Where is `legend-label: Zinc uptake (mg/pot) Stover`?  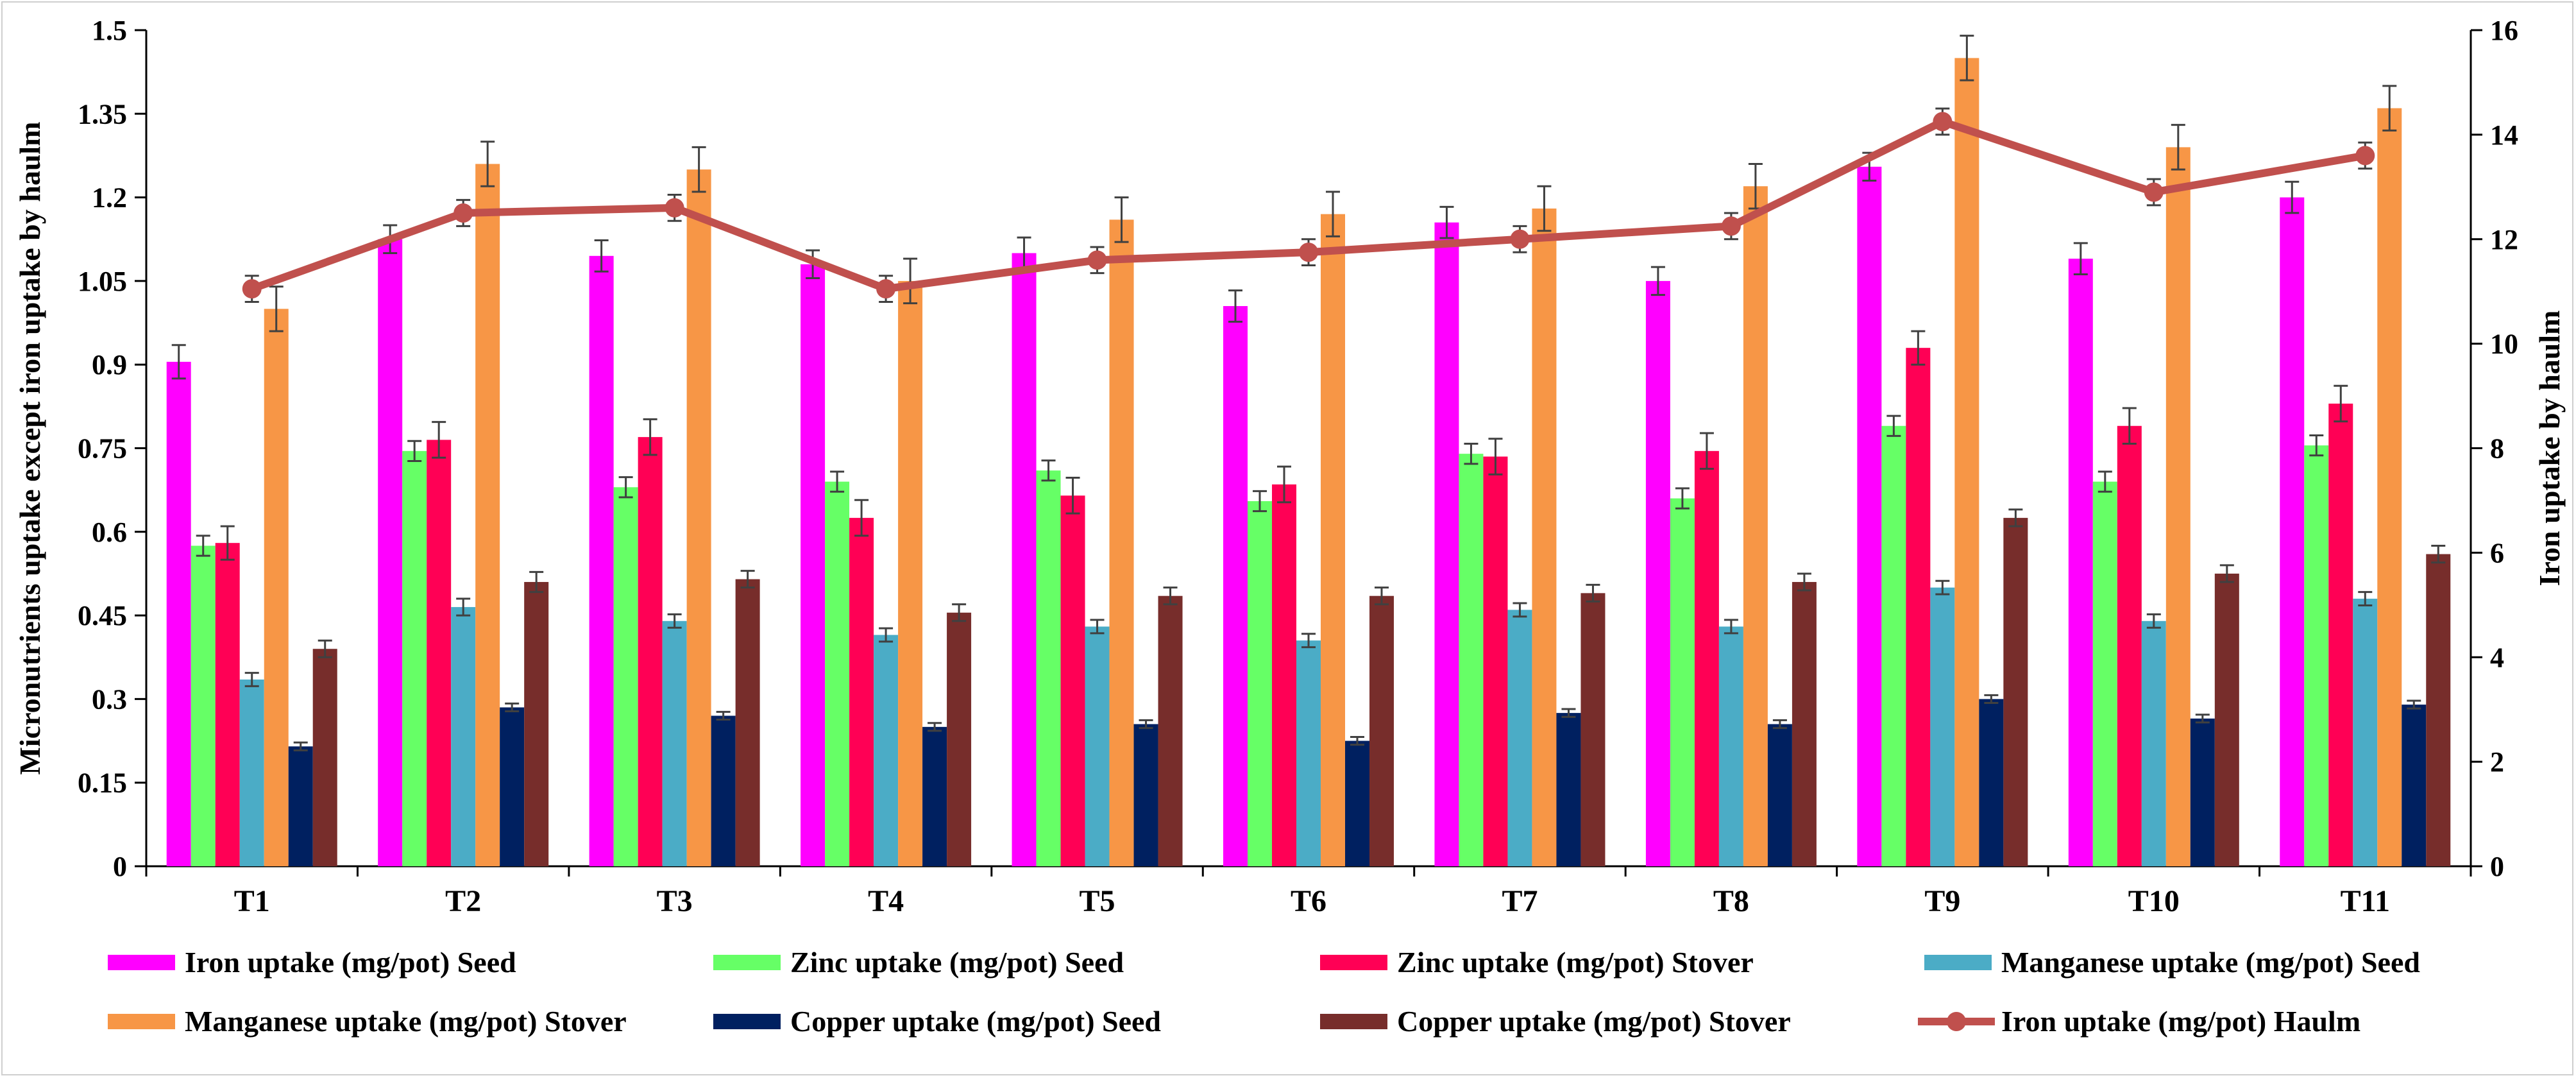 legend-label: Zinc uptake (mg/pot) Stover is located at coordinates (1575, 963).